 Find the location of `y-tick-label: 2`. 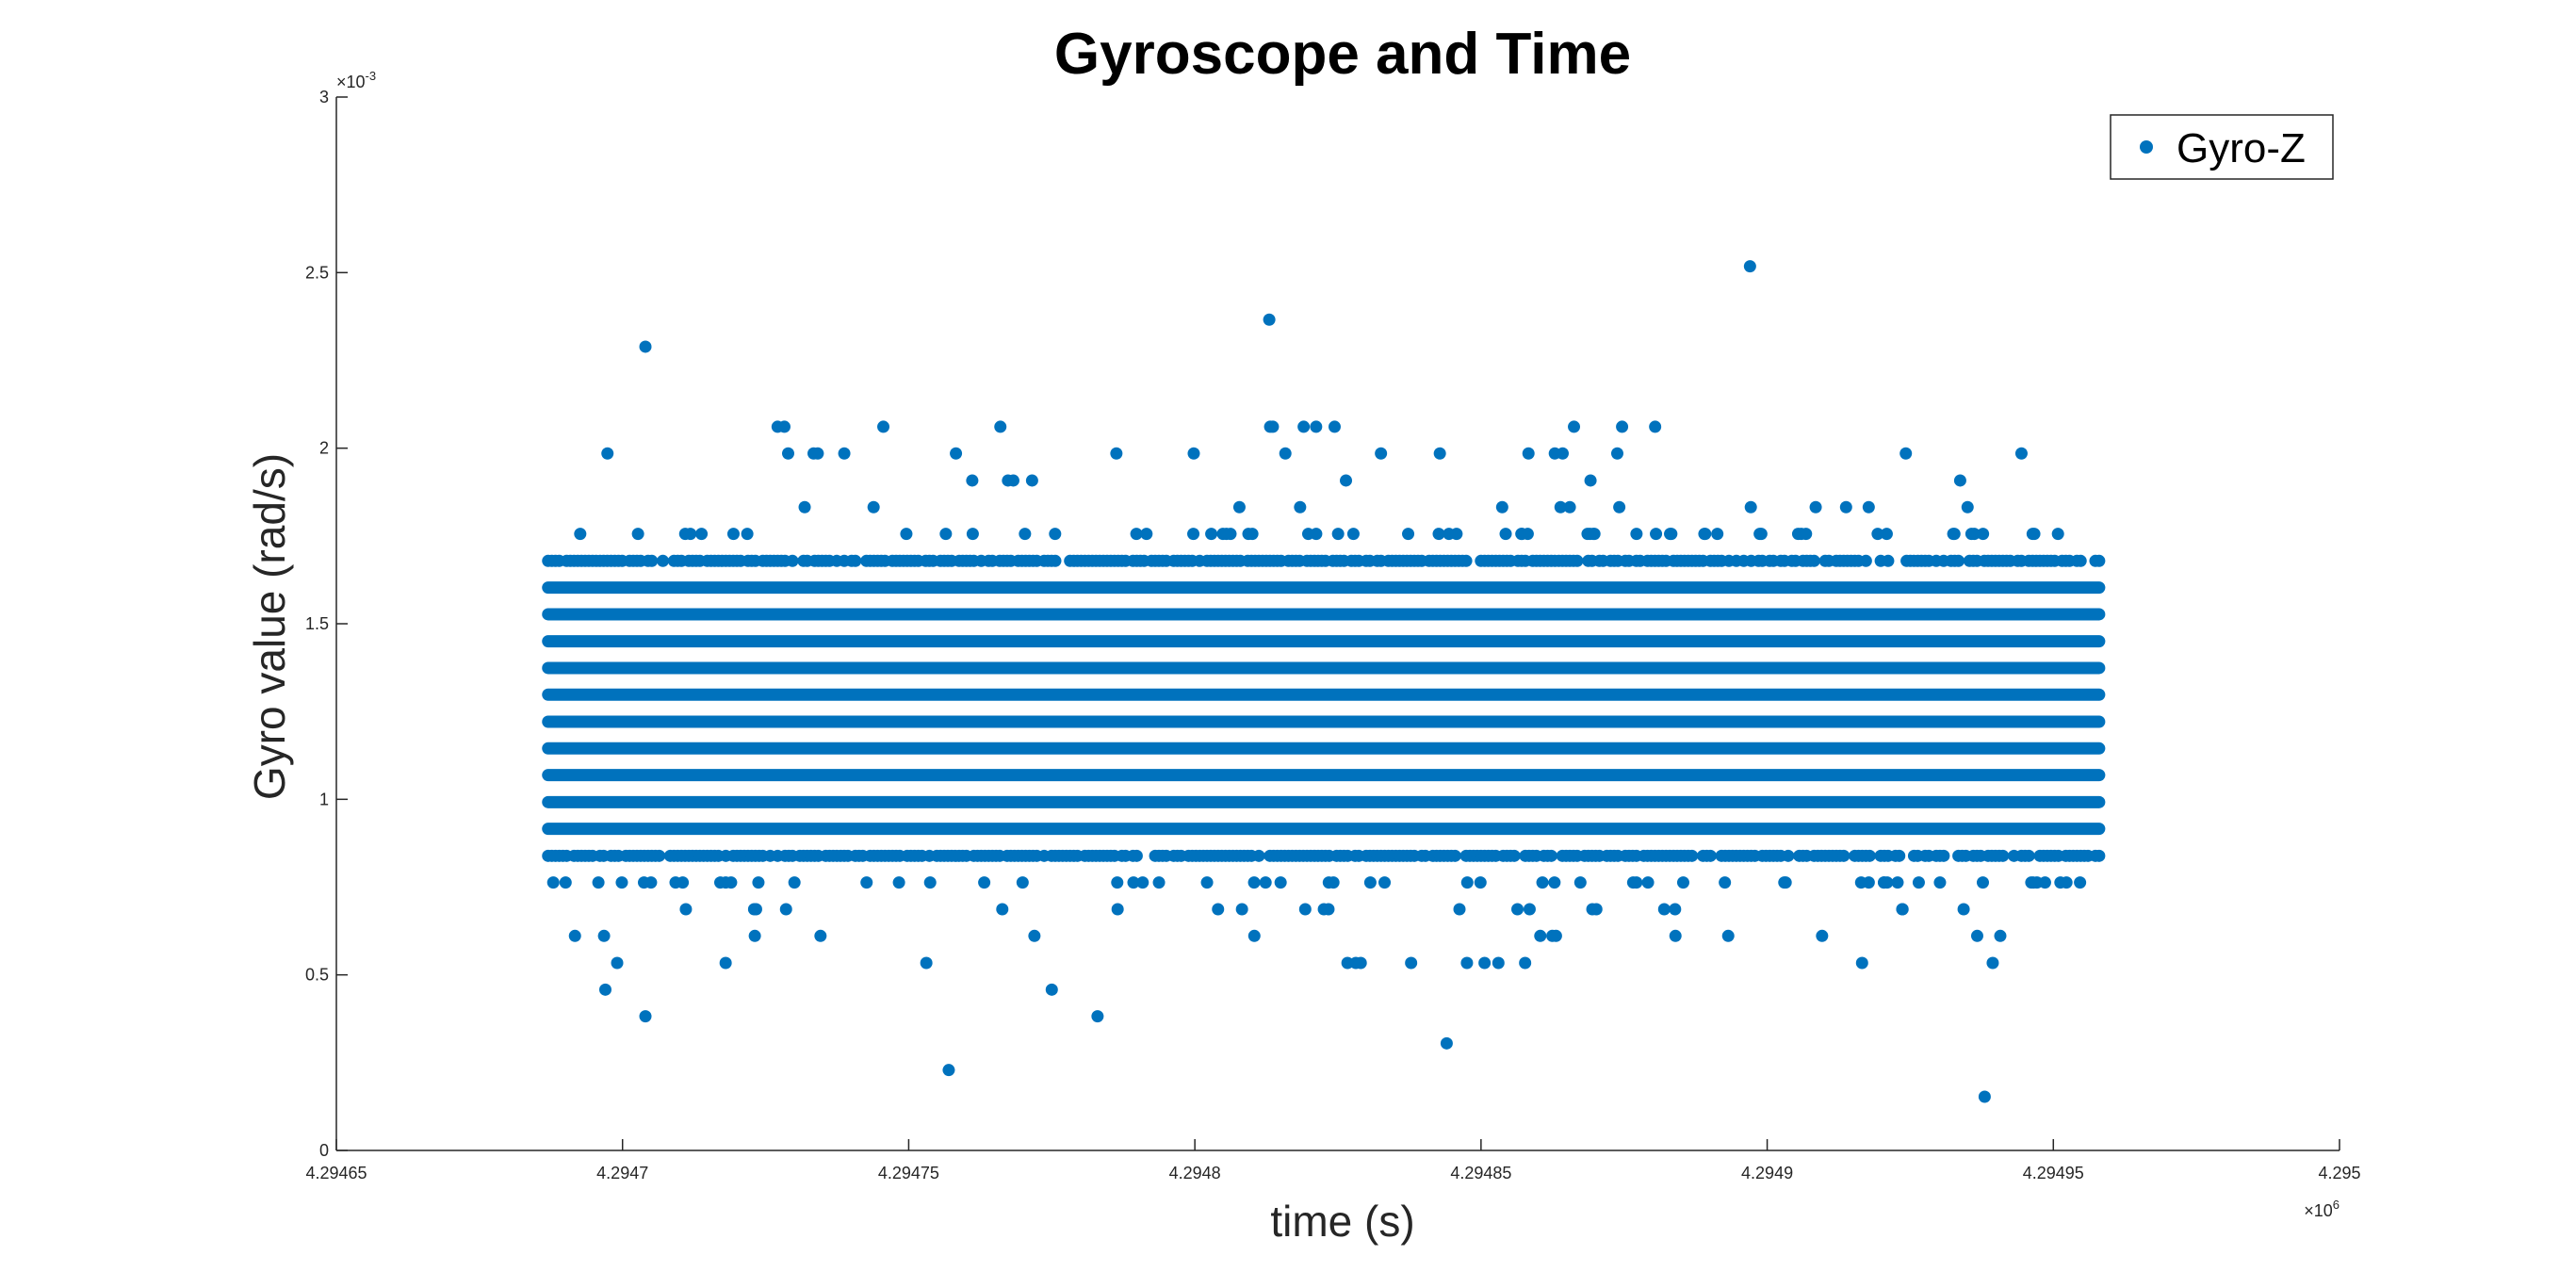

y-tick-label: 2 is located at coordinates (324, 448).